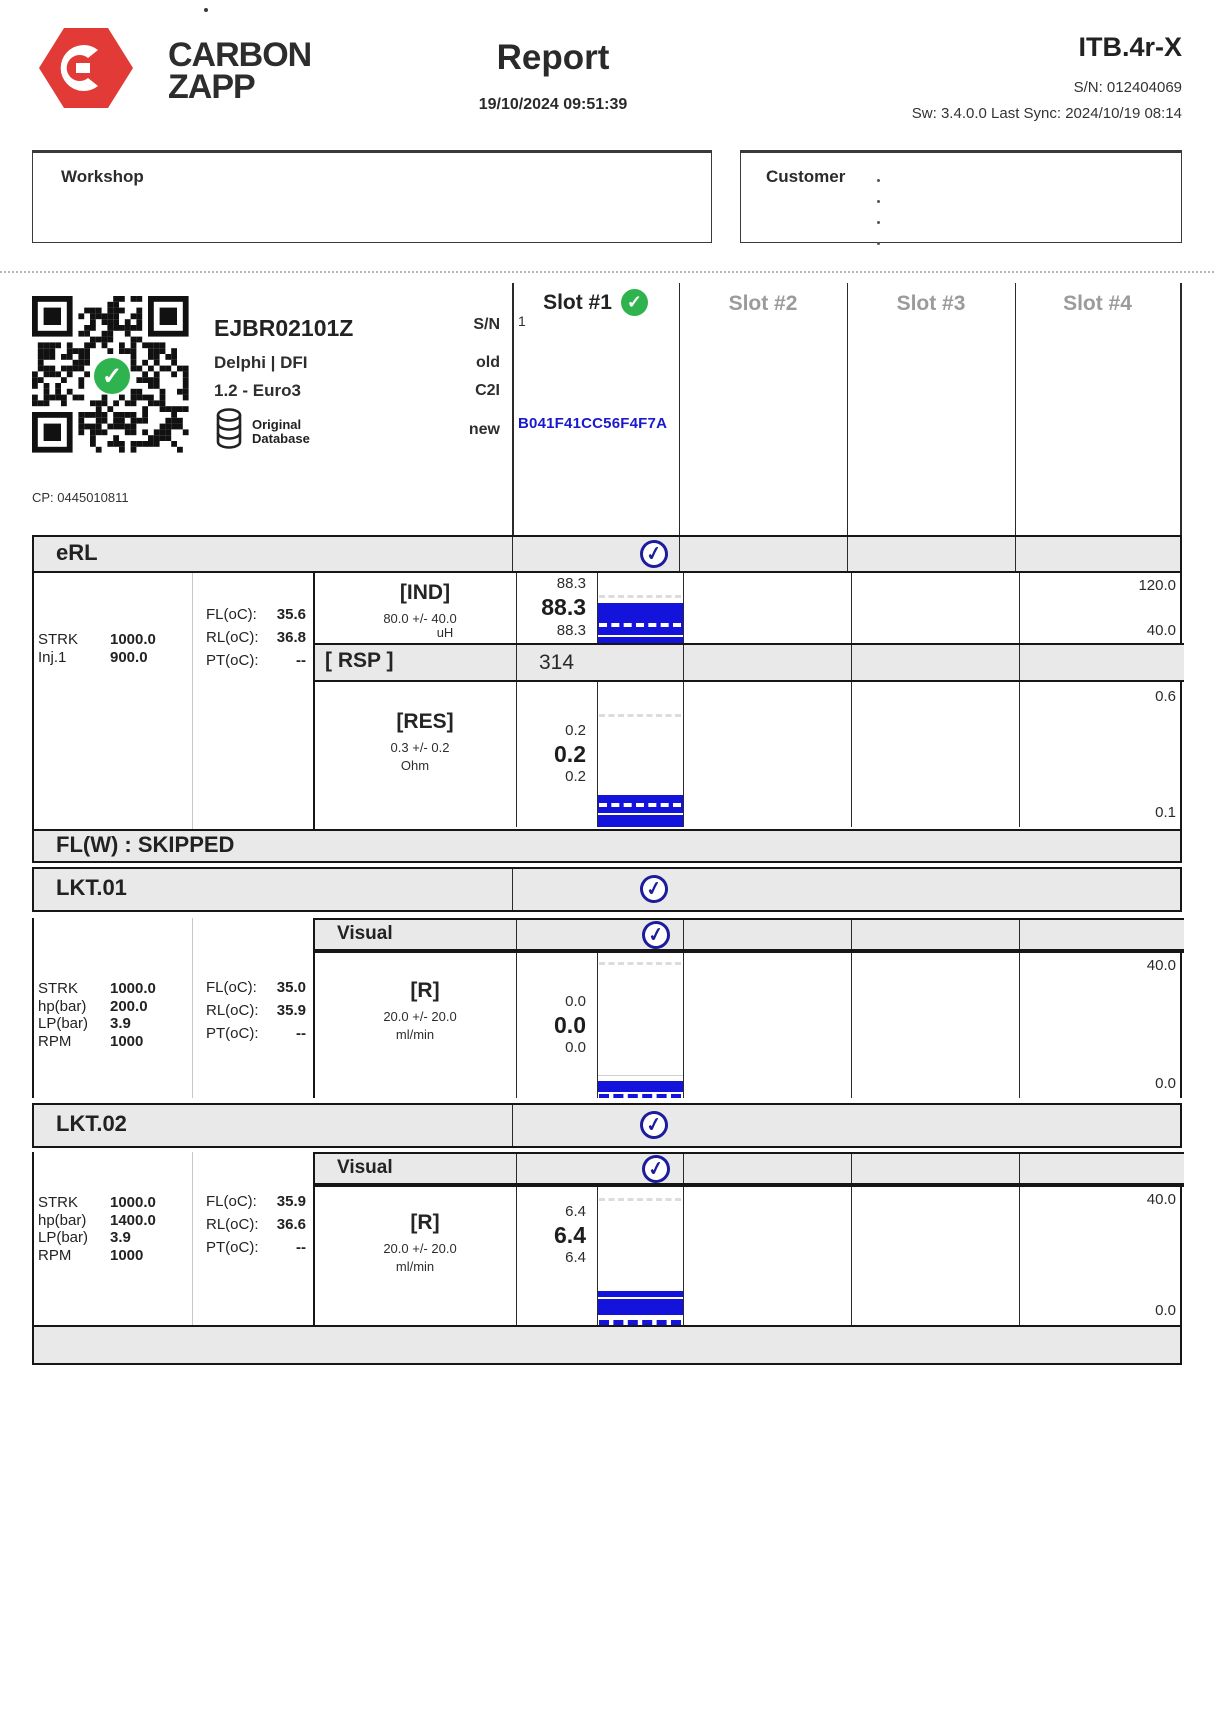 This screenshot has height=1717, width=1214. Describe the element at coordinates (415, 765) in the screenshot. I see `res-unit: Ohm` at that location.